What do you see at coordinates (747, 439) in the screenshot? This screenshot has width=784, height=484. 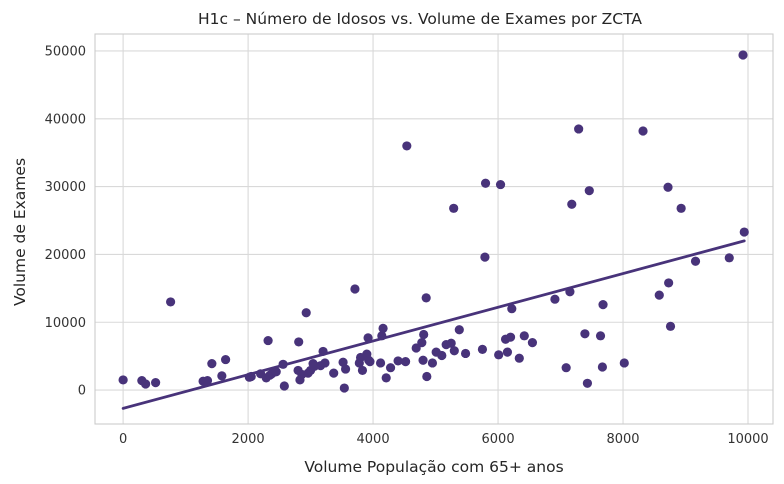 I see `x-tick-label: 10000` at bounding box center [747, 439].